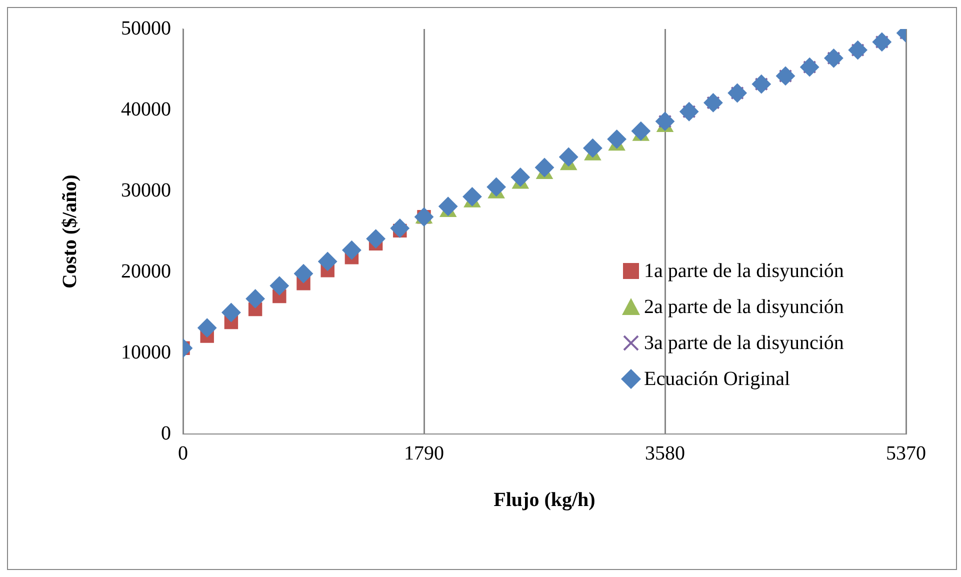 The height and width of the screenshot is (577, 961). I want to click on legend-label: 3a parte de la disyunción, so click(744, 343).